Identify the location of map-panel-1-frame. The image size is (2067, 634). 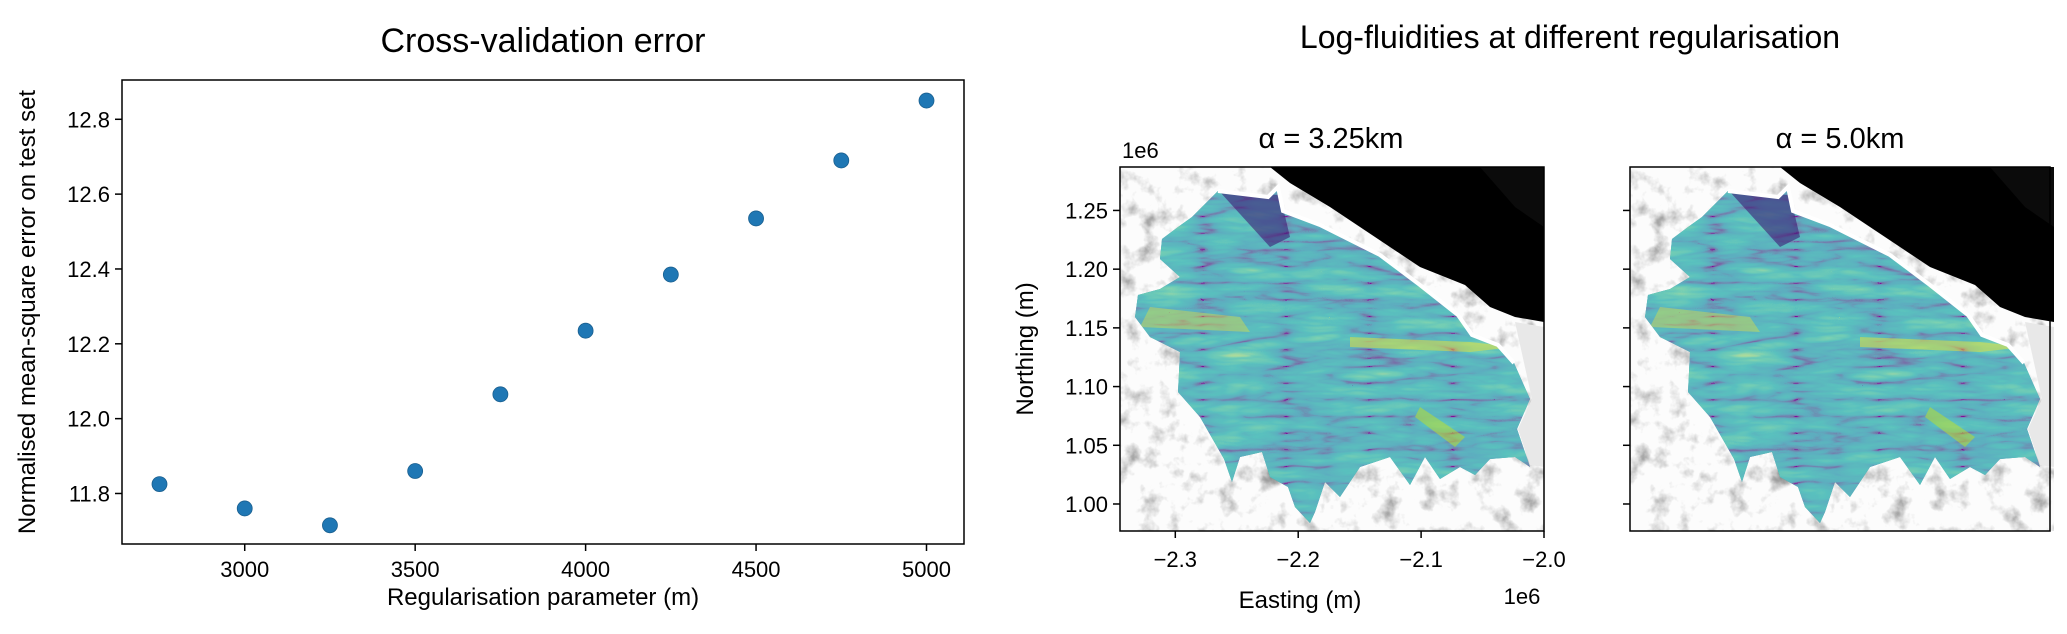
(1332, 349).